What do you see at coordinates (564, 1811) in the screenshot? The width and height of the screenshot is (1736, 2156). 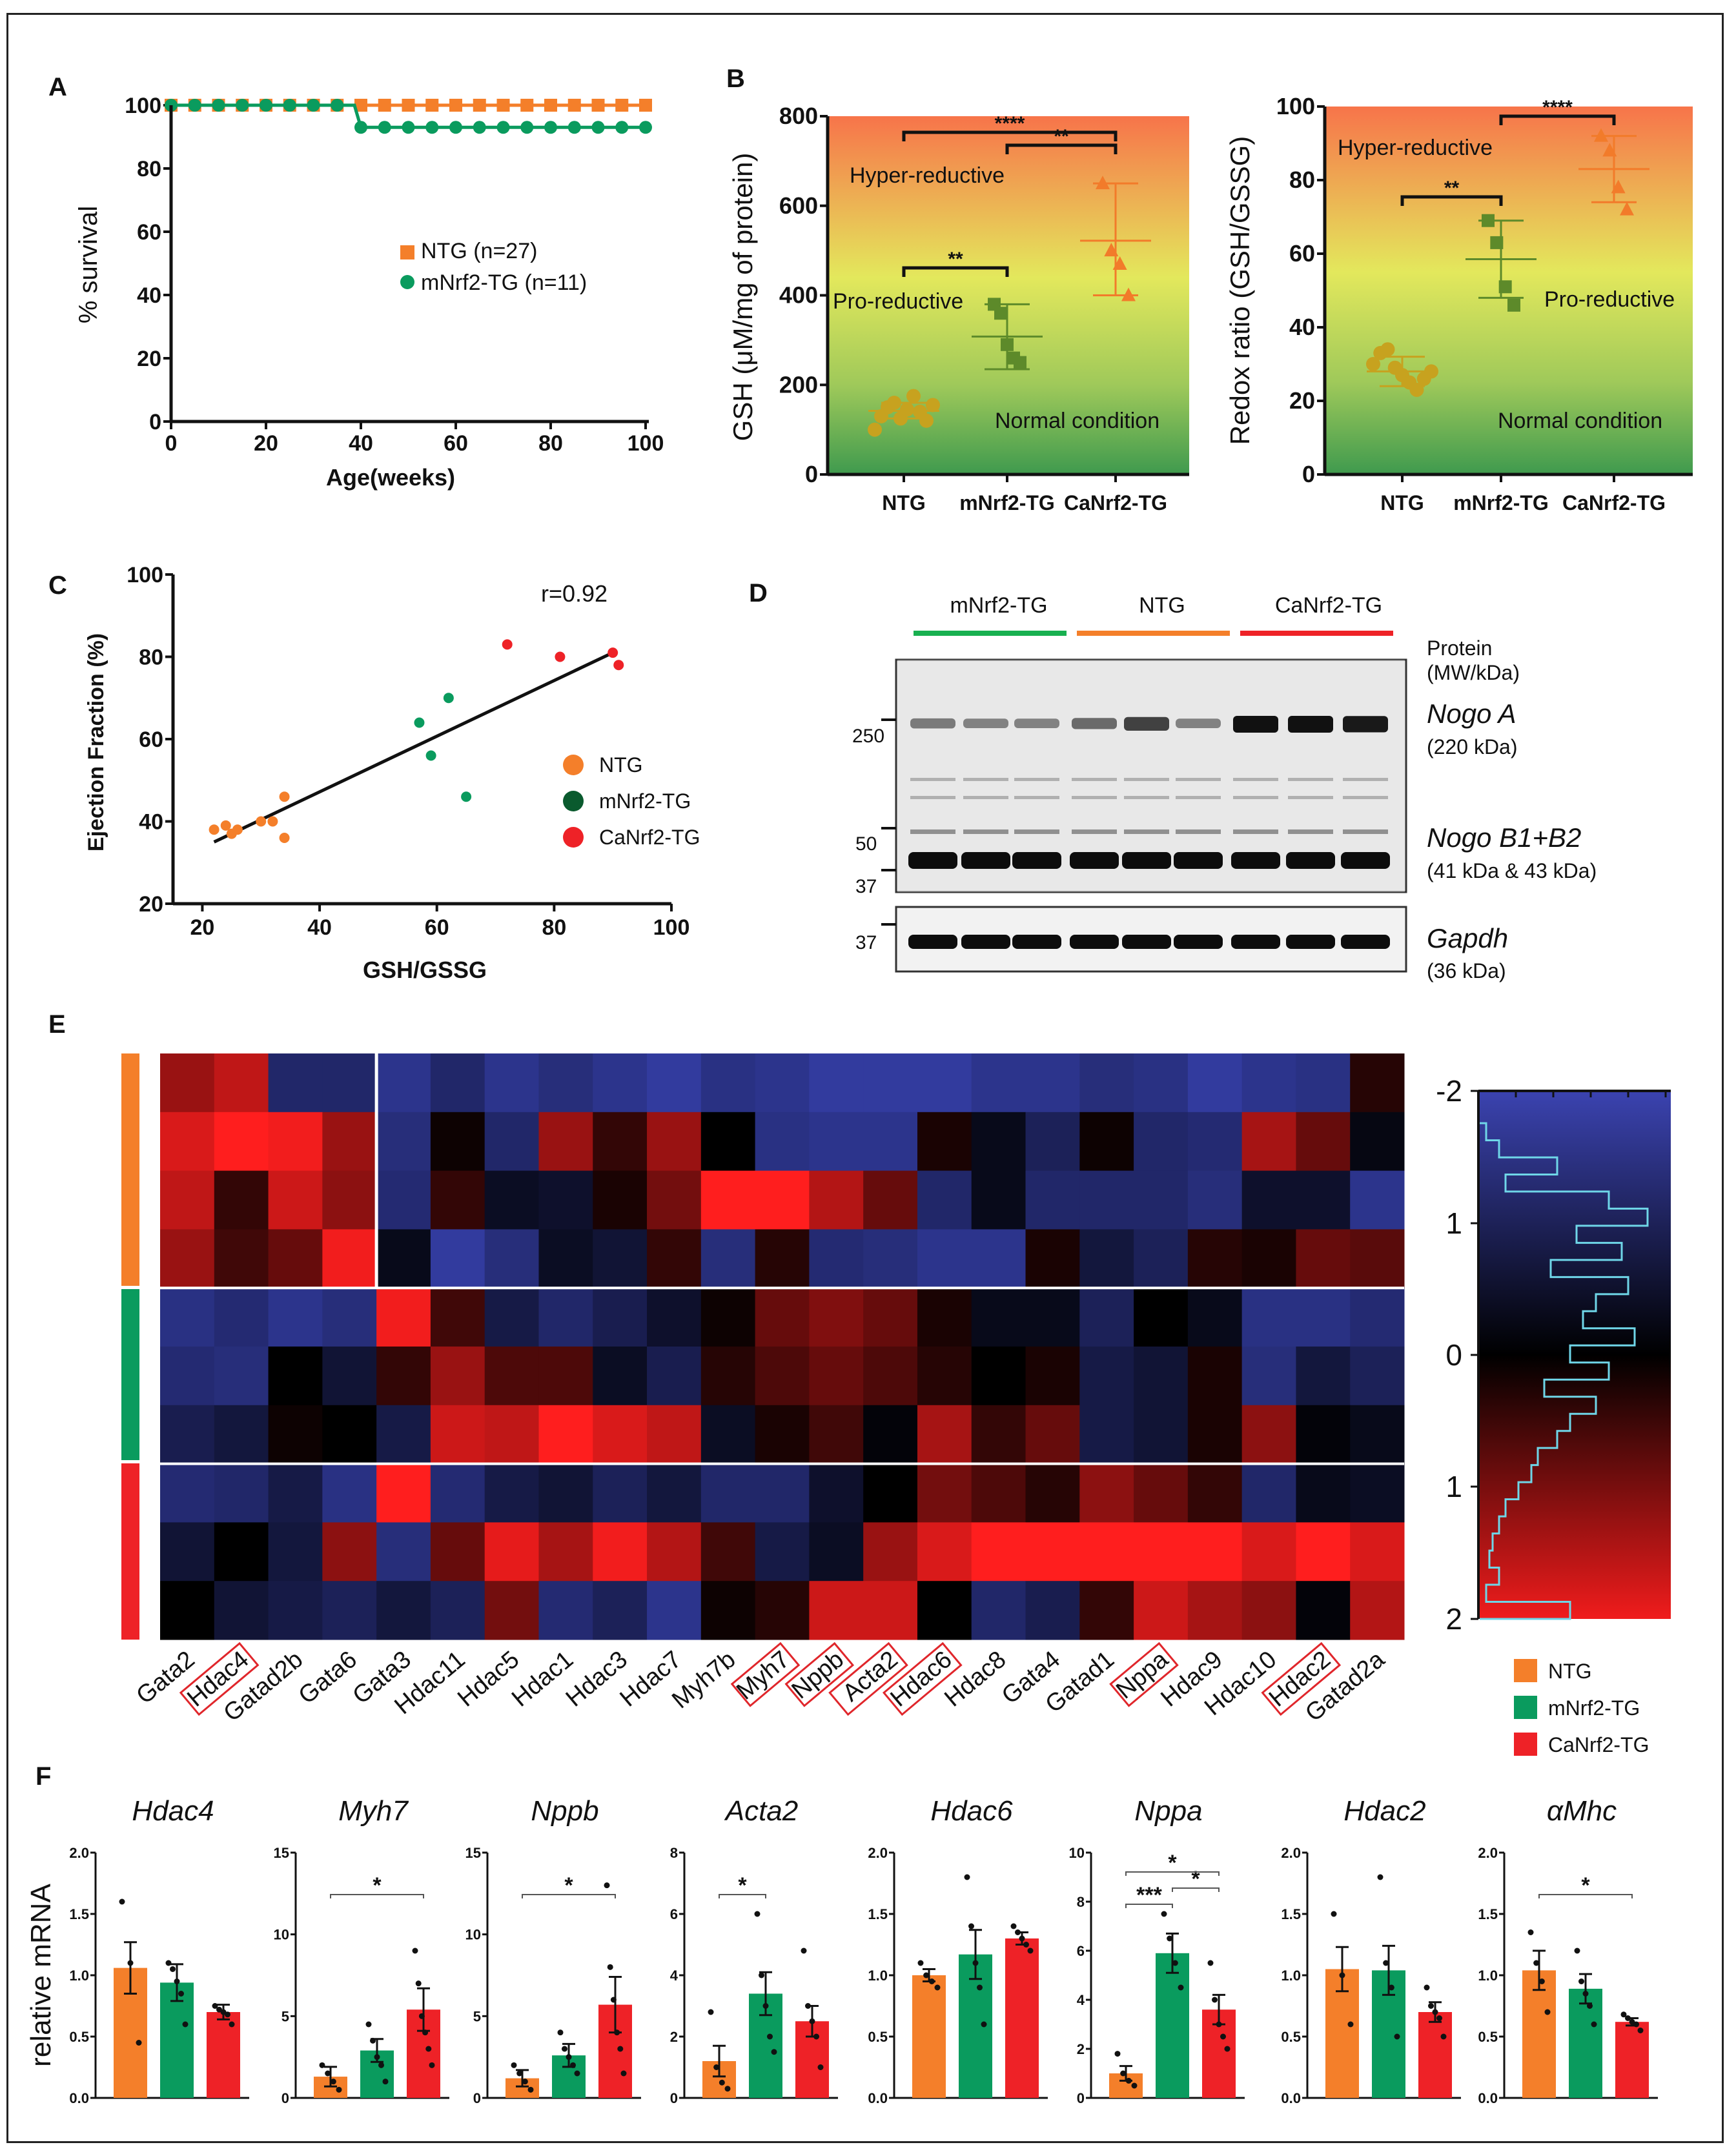 I see `bar-chart-title: Nppb` at bounding box center [564, 1811].